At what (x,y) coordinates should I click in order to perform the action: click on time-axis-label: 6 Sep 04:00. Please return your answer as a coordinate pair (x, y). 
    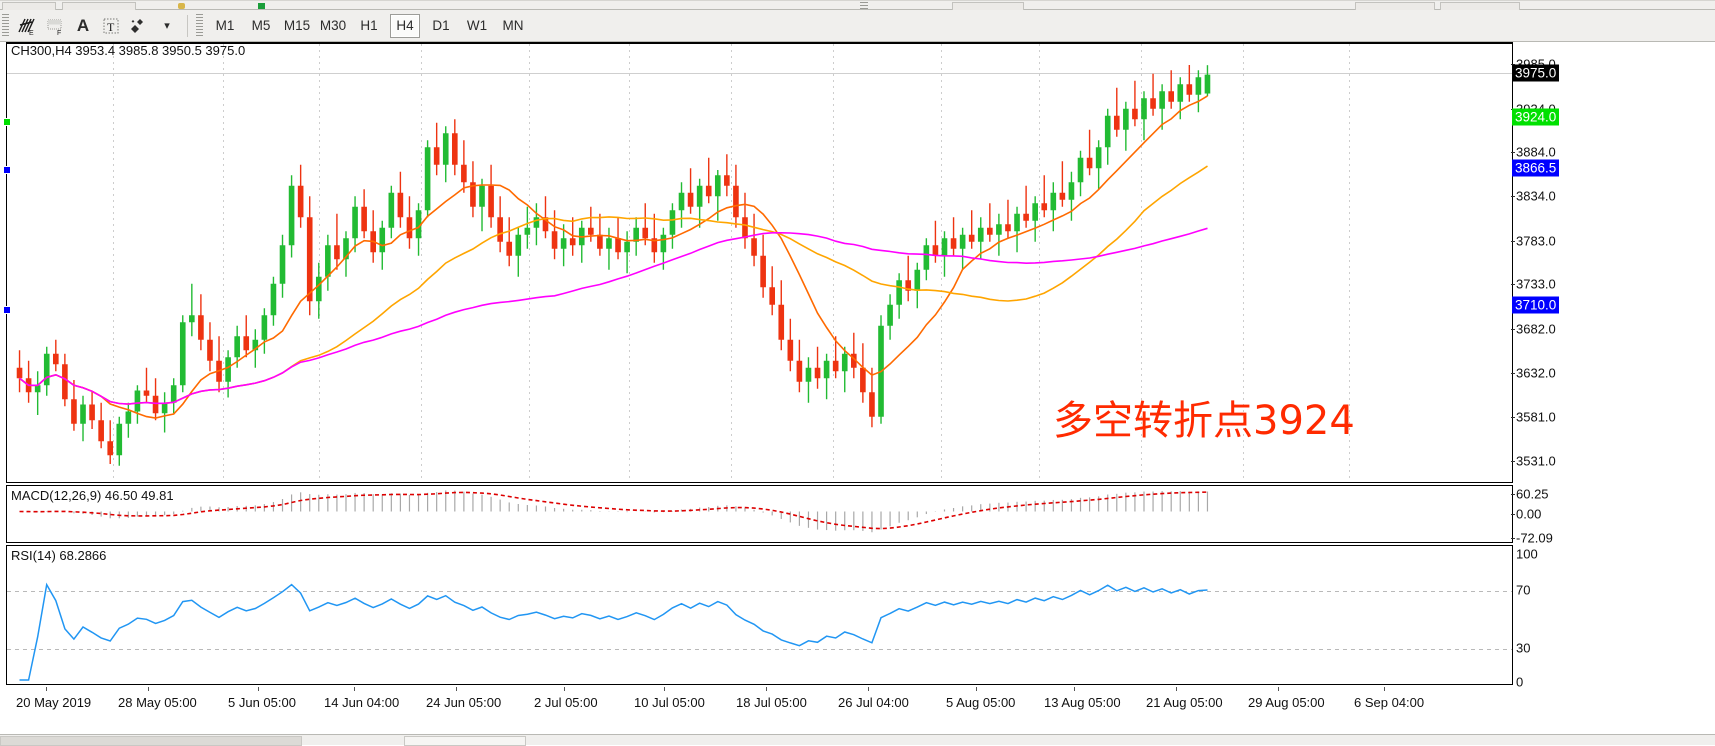
    Looking at the image, I should click on (1389, 702).